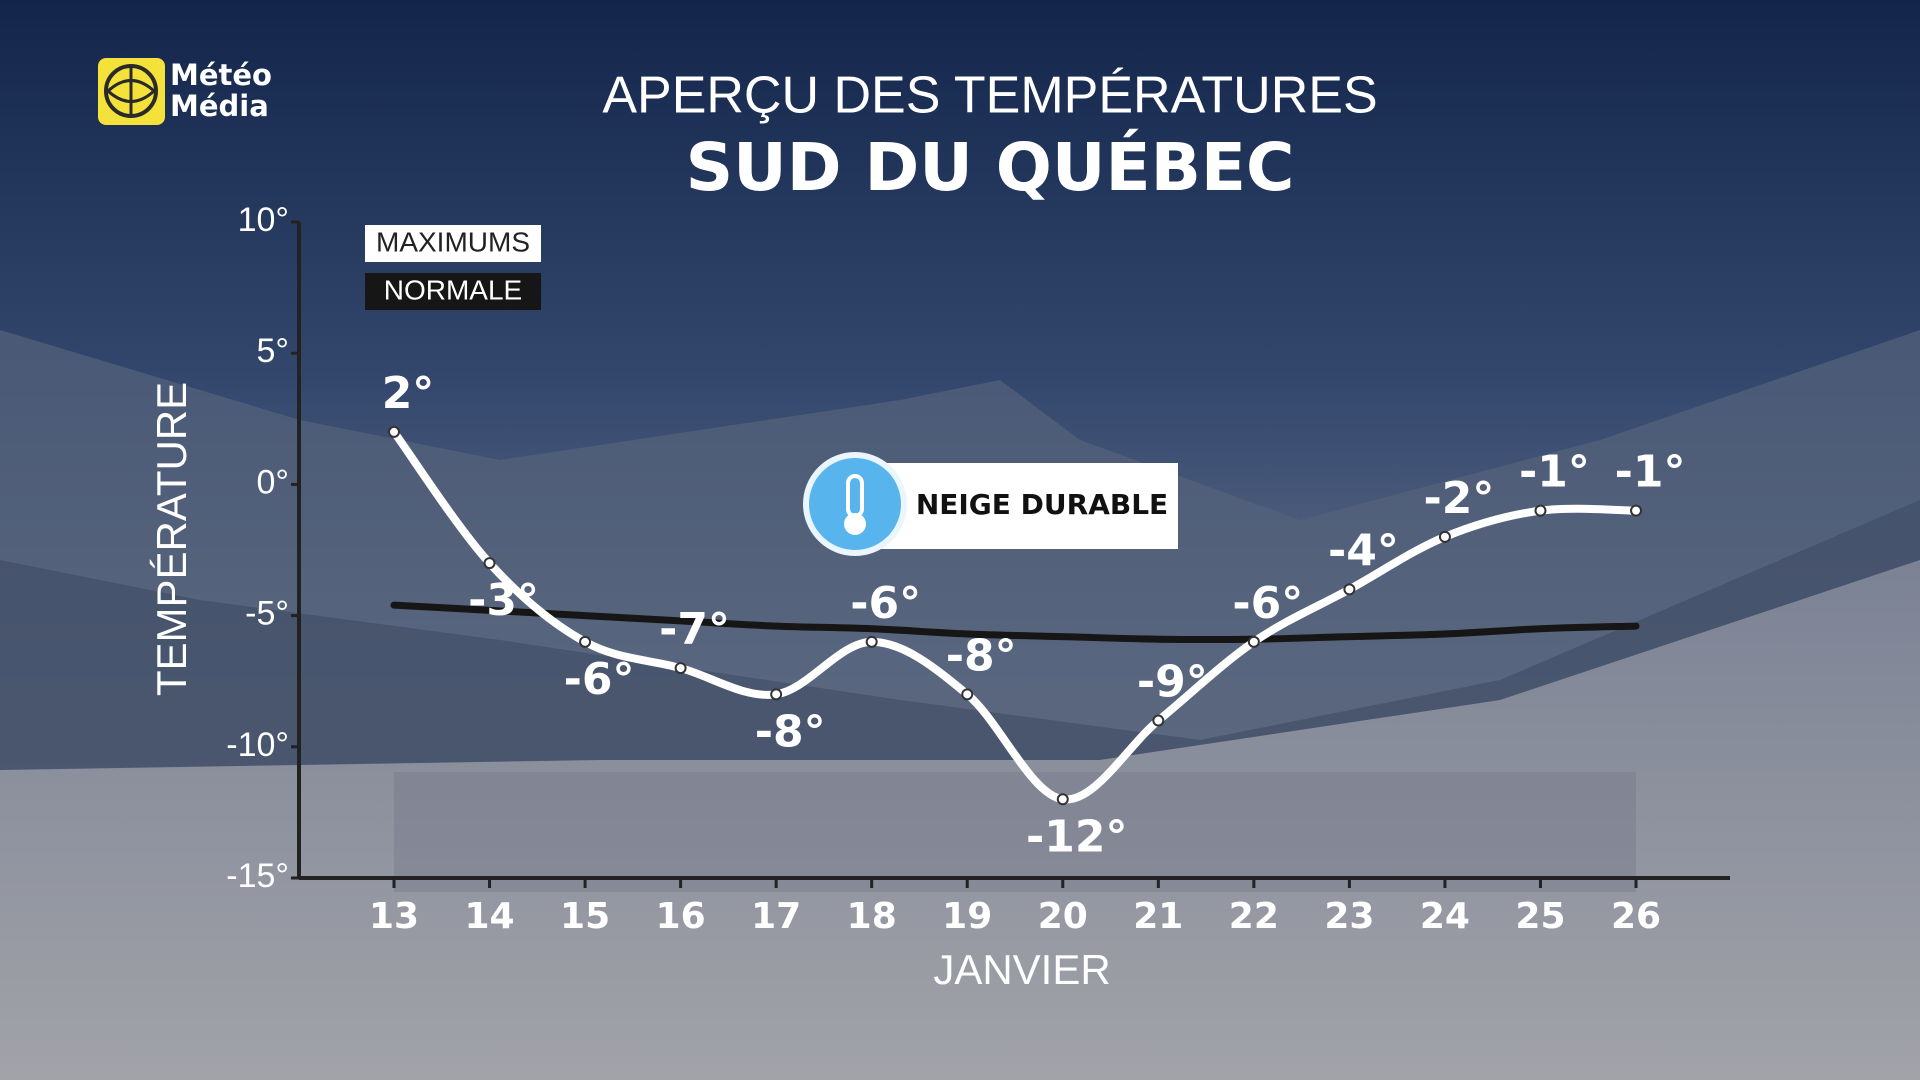 This screenshot has height=1080, width=1920. I want to click on x-axis-label: JANVIER, so click(1021, 969).